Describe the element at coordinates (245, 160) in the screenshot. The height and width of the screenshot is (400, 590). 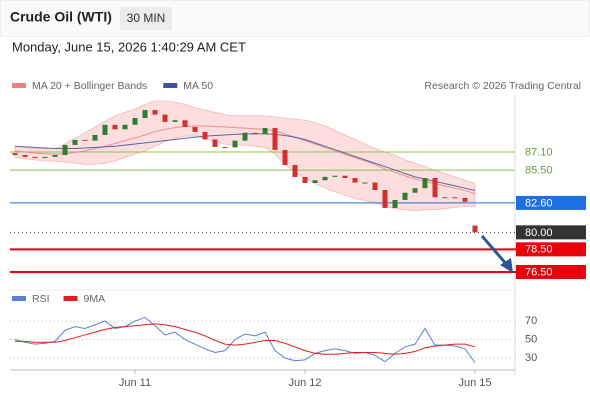
I see `moving-average` at that location.